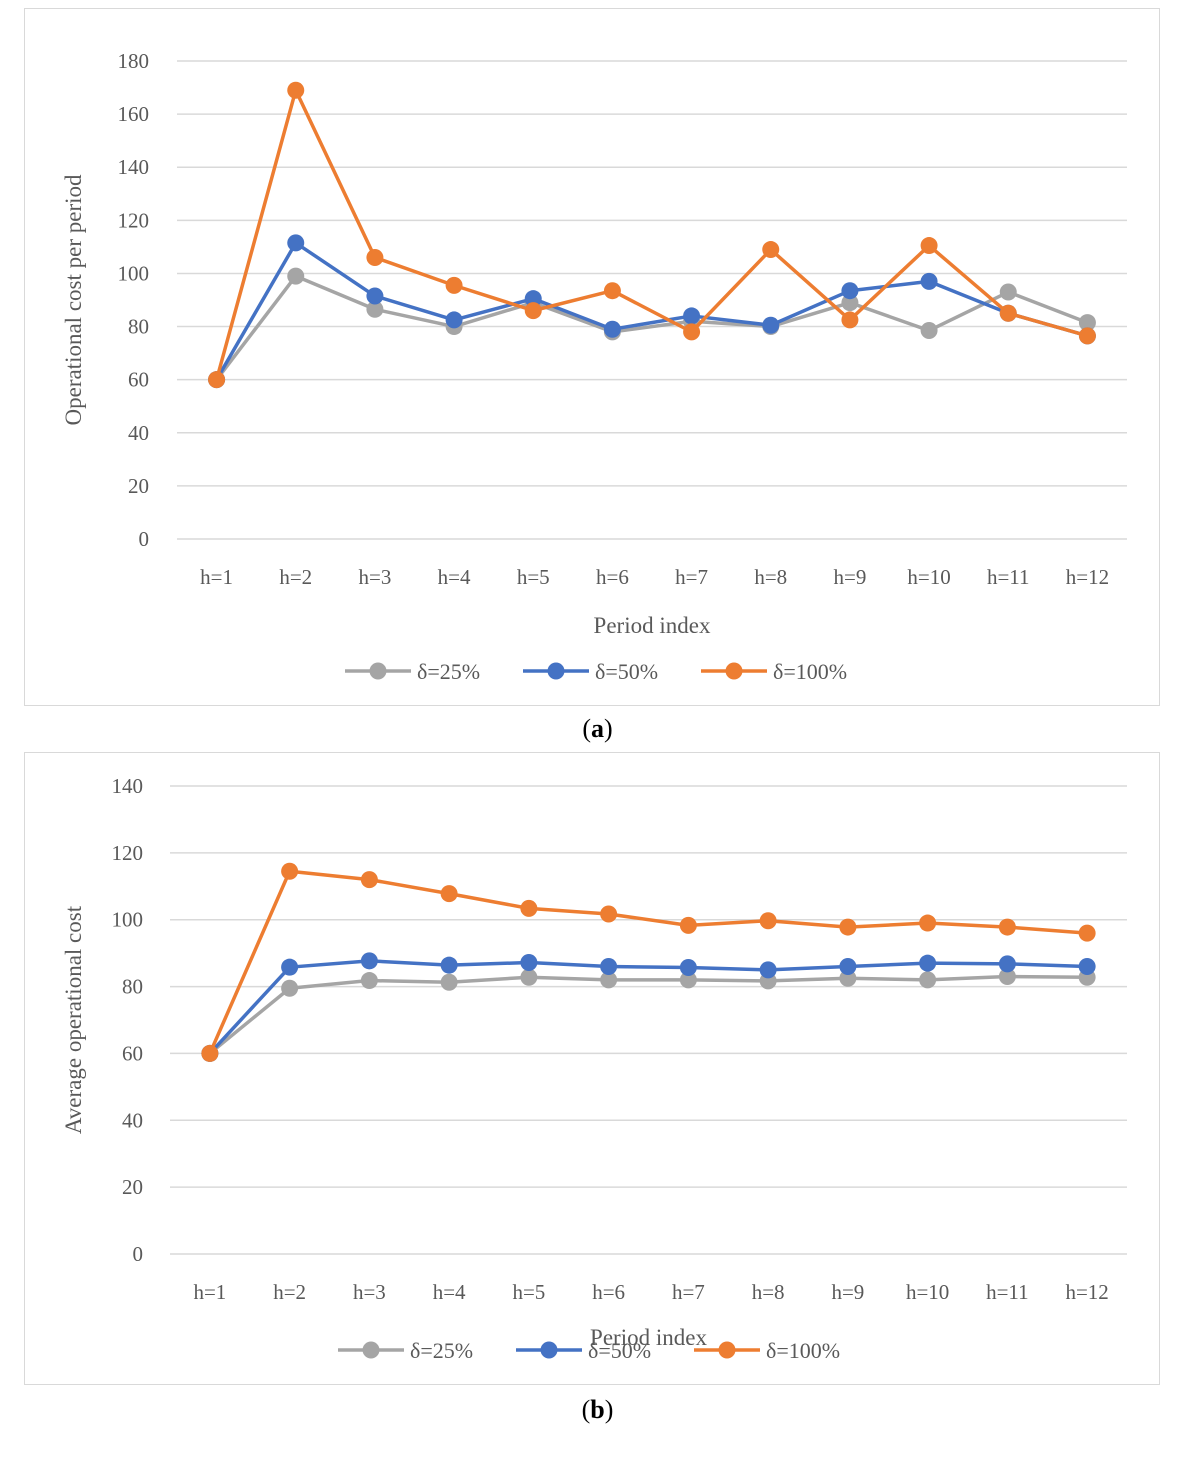  I want to click on chart-b-legend-entry: δ=25%, so click(405, 1350).